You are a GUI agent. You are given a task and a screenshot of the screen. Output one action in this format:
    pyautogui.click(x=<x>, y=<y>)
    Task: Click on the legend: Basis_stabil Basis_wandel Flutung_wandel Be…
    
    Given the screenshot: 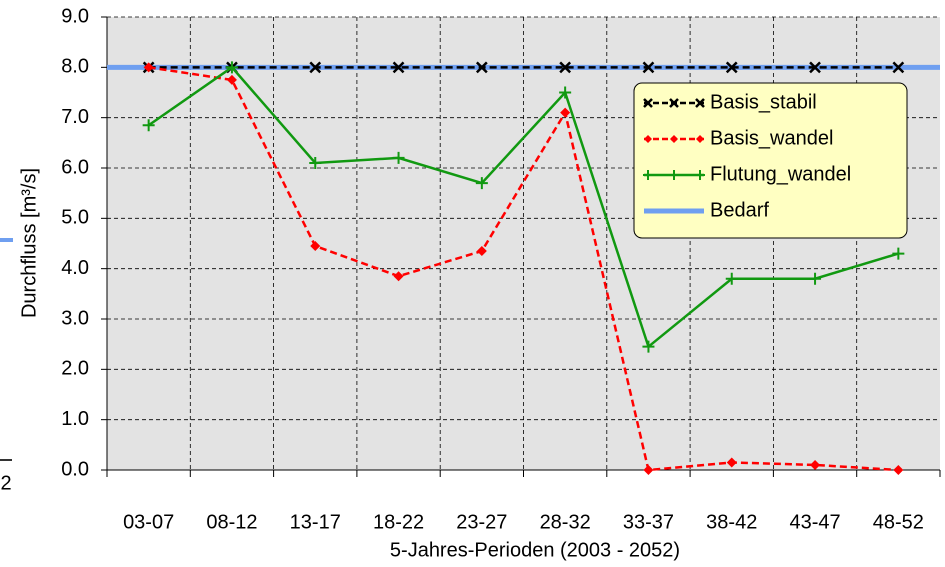 What is the action you would take?
    pyautogui.click(x=770, y=160)
    